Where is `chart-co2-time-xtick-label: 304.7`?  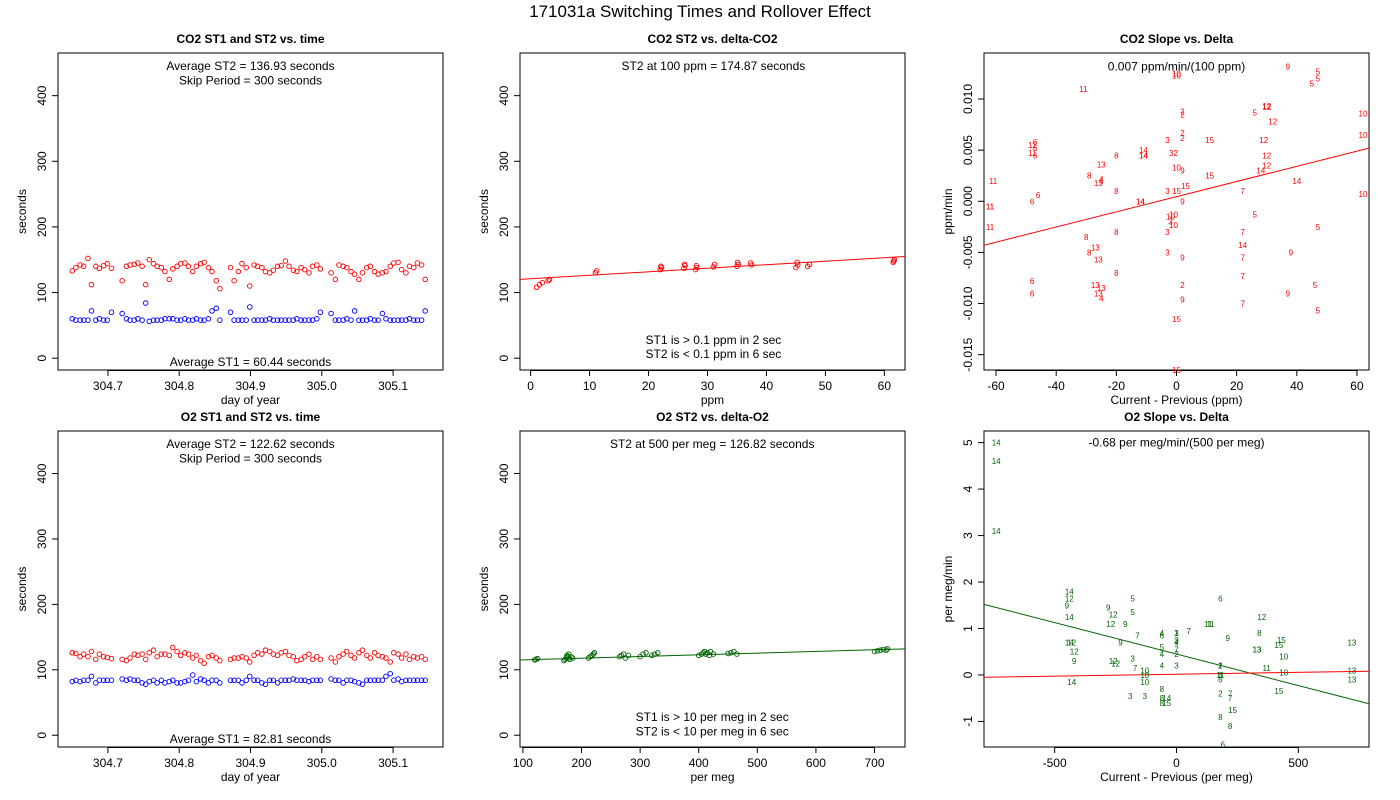
chart-co2-time-xtick-label: 304.7 is located at coordinates (108, 386).